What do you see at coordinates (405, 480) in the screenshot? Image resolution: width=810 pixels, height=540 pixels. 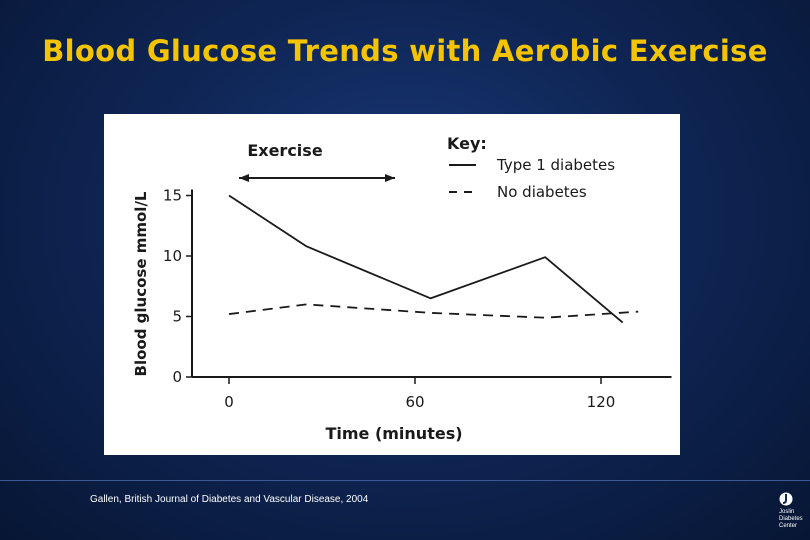 I see `footer-divider` at bounding box center [405, 480].